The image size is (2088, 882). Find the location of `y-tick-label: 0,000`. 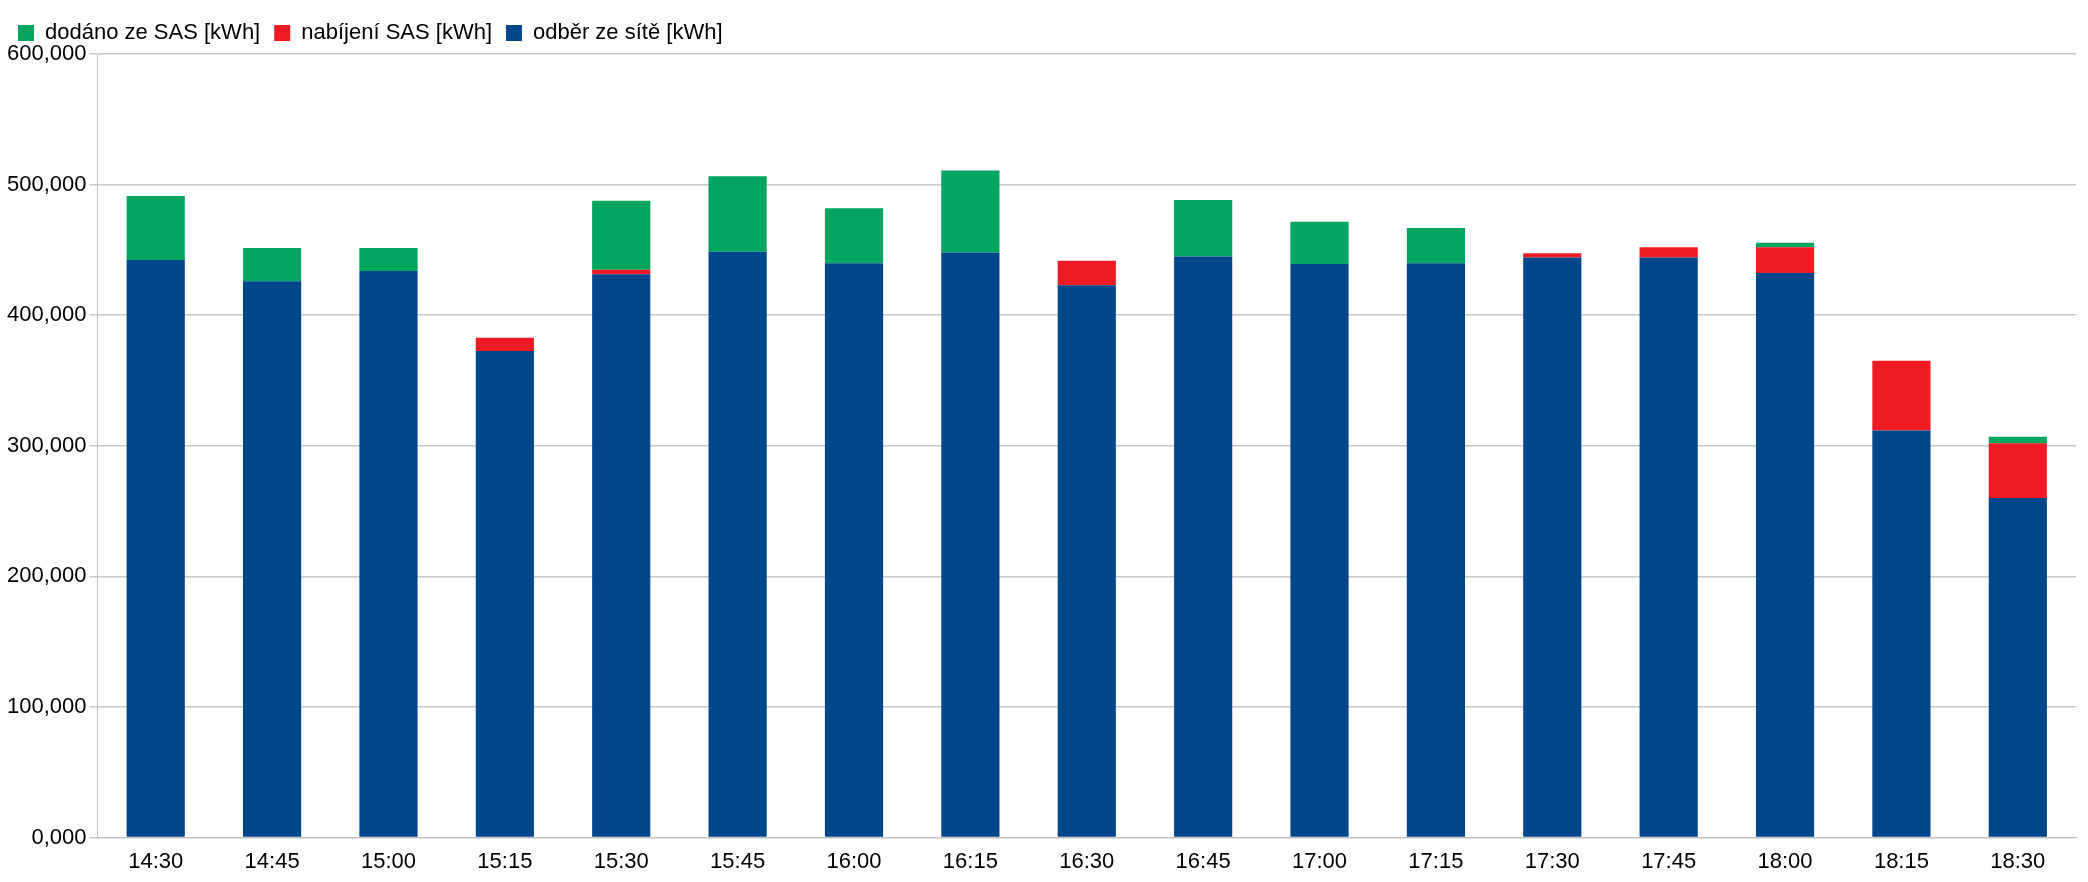

y-tick-label: 0,000 is located at coordinates (59, 836).